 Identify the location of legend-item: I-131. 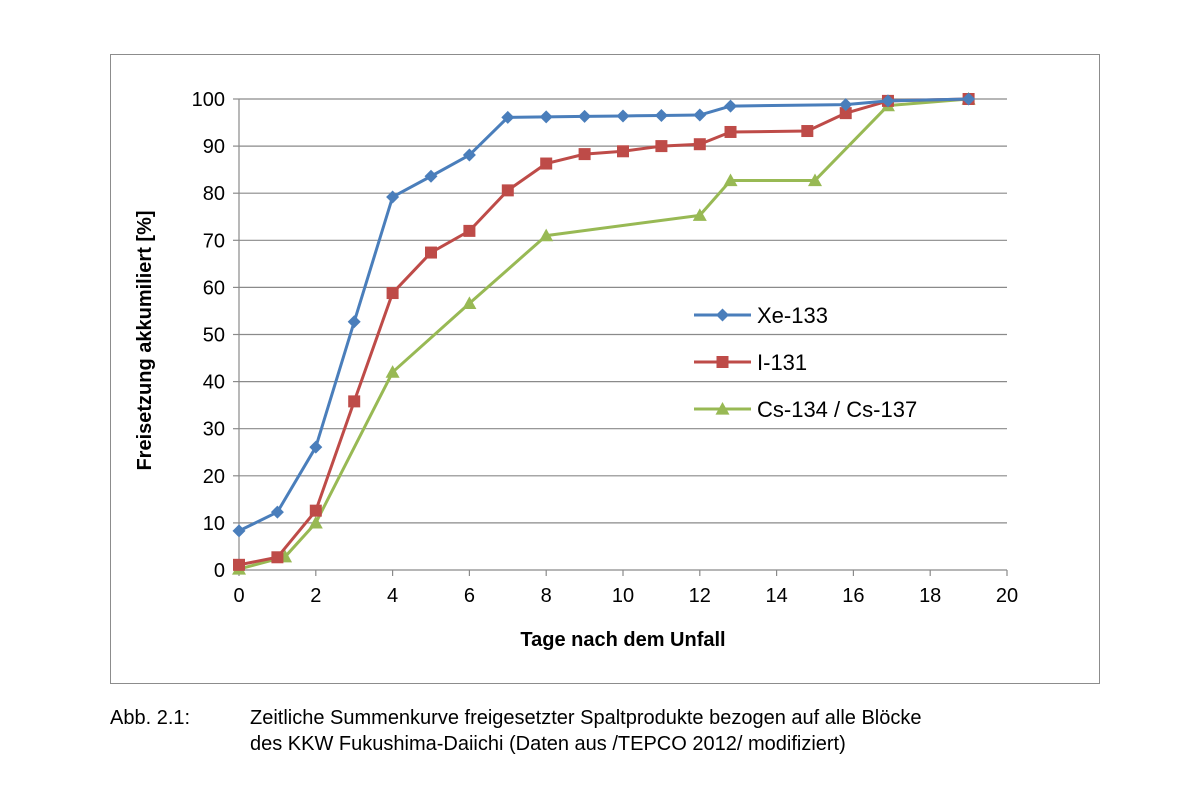
(750, 362).